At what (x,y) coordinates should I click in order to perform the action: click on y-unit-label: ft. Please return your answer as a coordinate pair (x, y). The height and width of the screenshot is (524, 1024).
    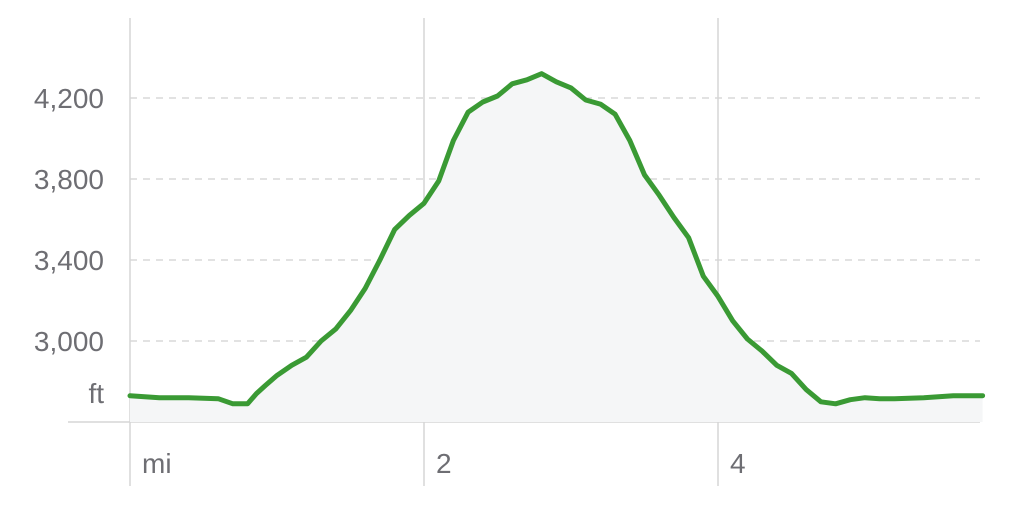
    Looking at the image, I should click on (96, 393).